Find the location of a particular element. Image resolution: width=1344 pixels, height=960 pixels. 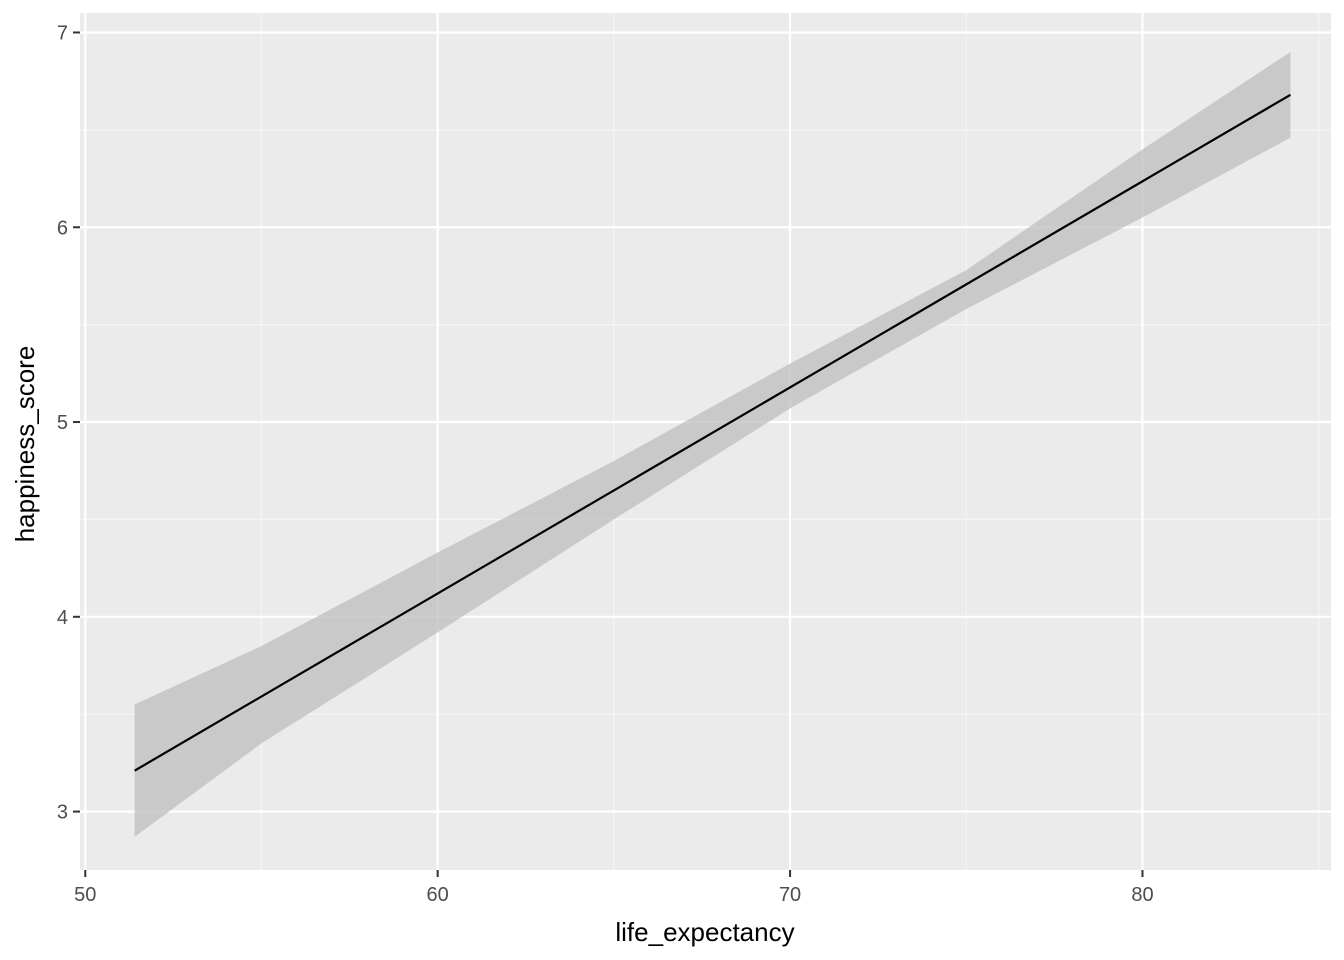

x-tick-label: 60 is located at coordinates (438, 895).